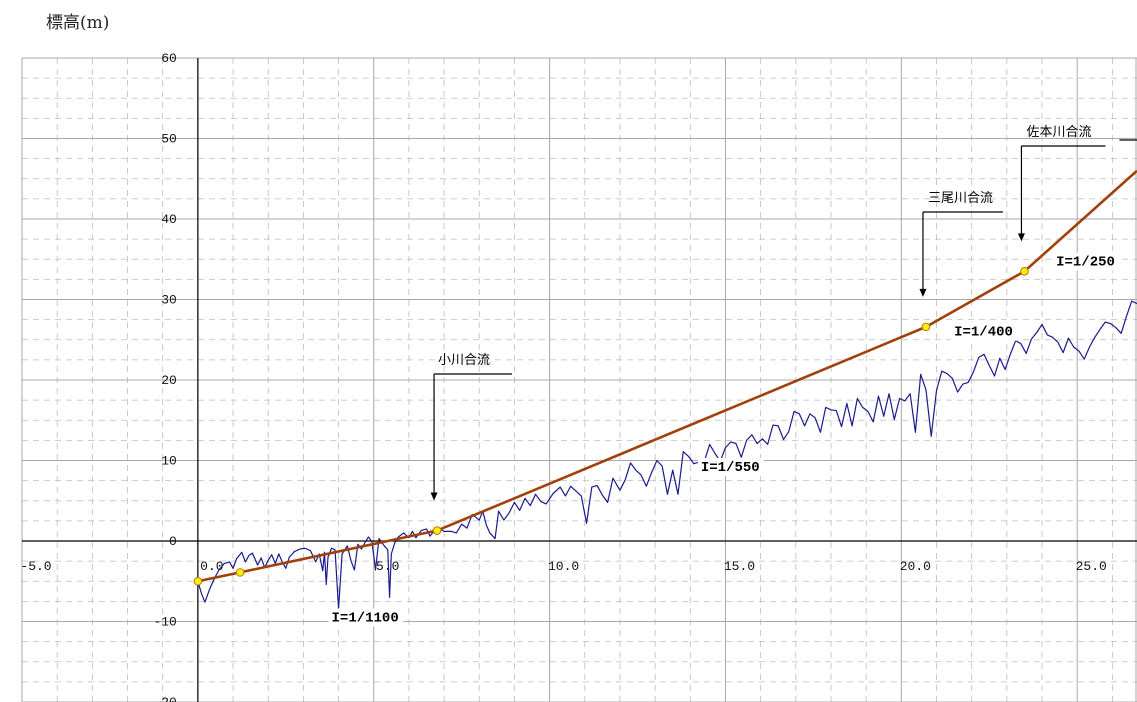 The width and height of the screenshot is (1137, 702). Describe the element at coordinates (471, 427) in the screenshot. I see `confluence-callout: 小川合流` at that location.